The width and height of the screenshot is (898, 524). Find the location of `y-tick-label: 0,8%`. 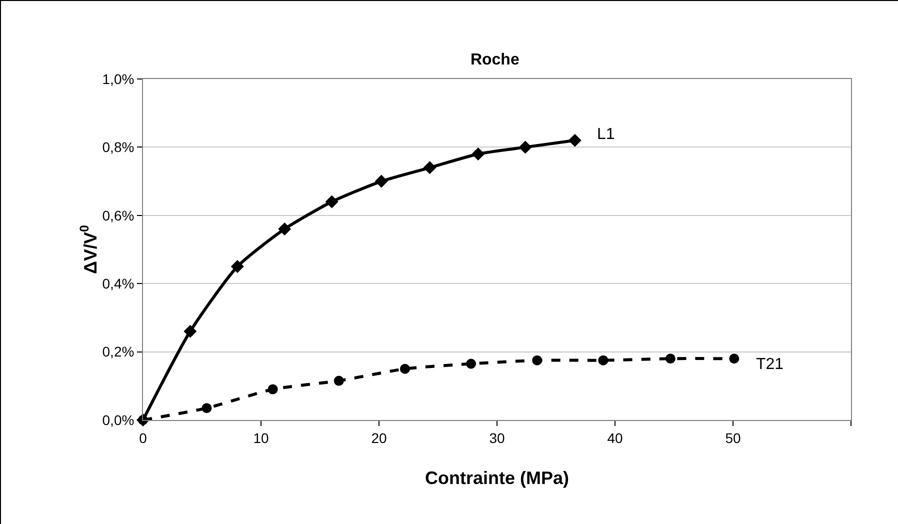

y-tick-label: 0,8% is located at coordinates (118, 147).